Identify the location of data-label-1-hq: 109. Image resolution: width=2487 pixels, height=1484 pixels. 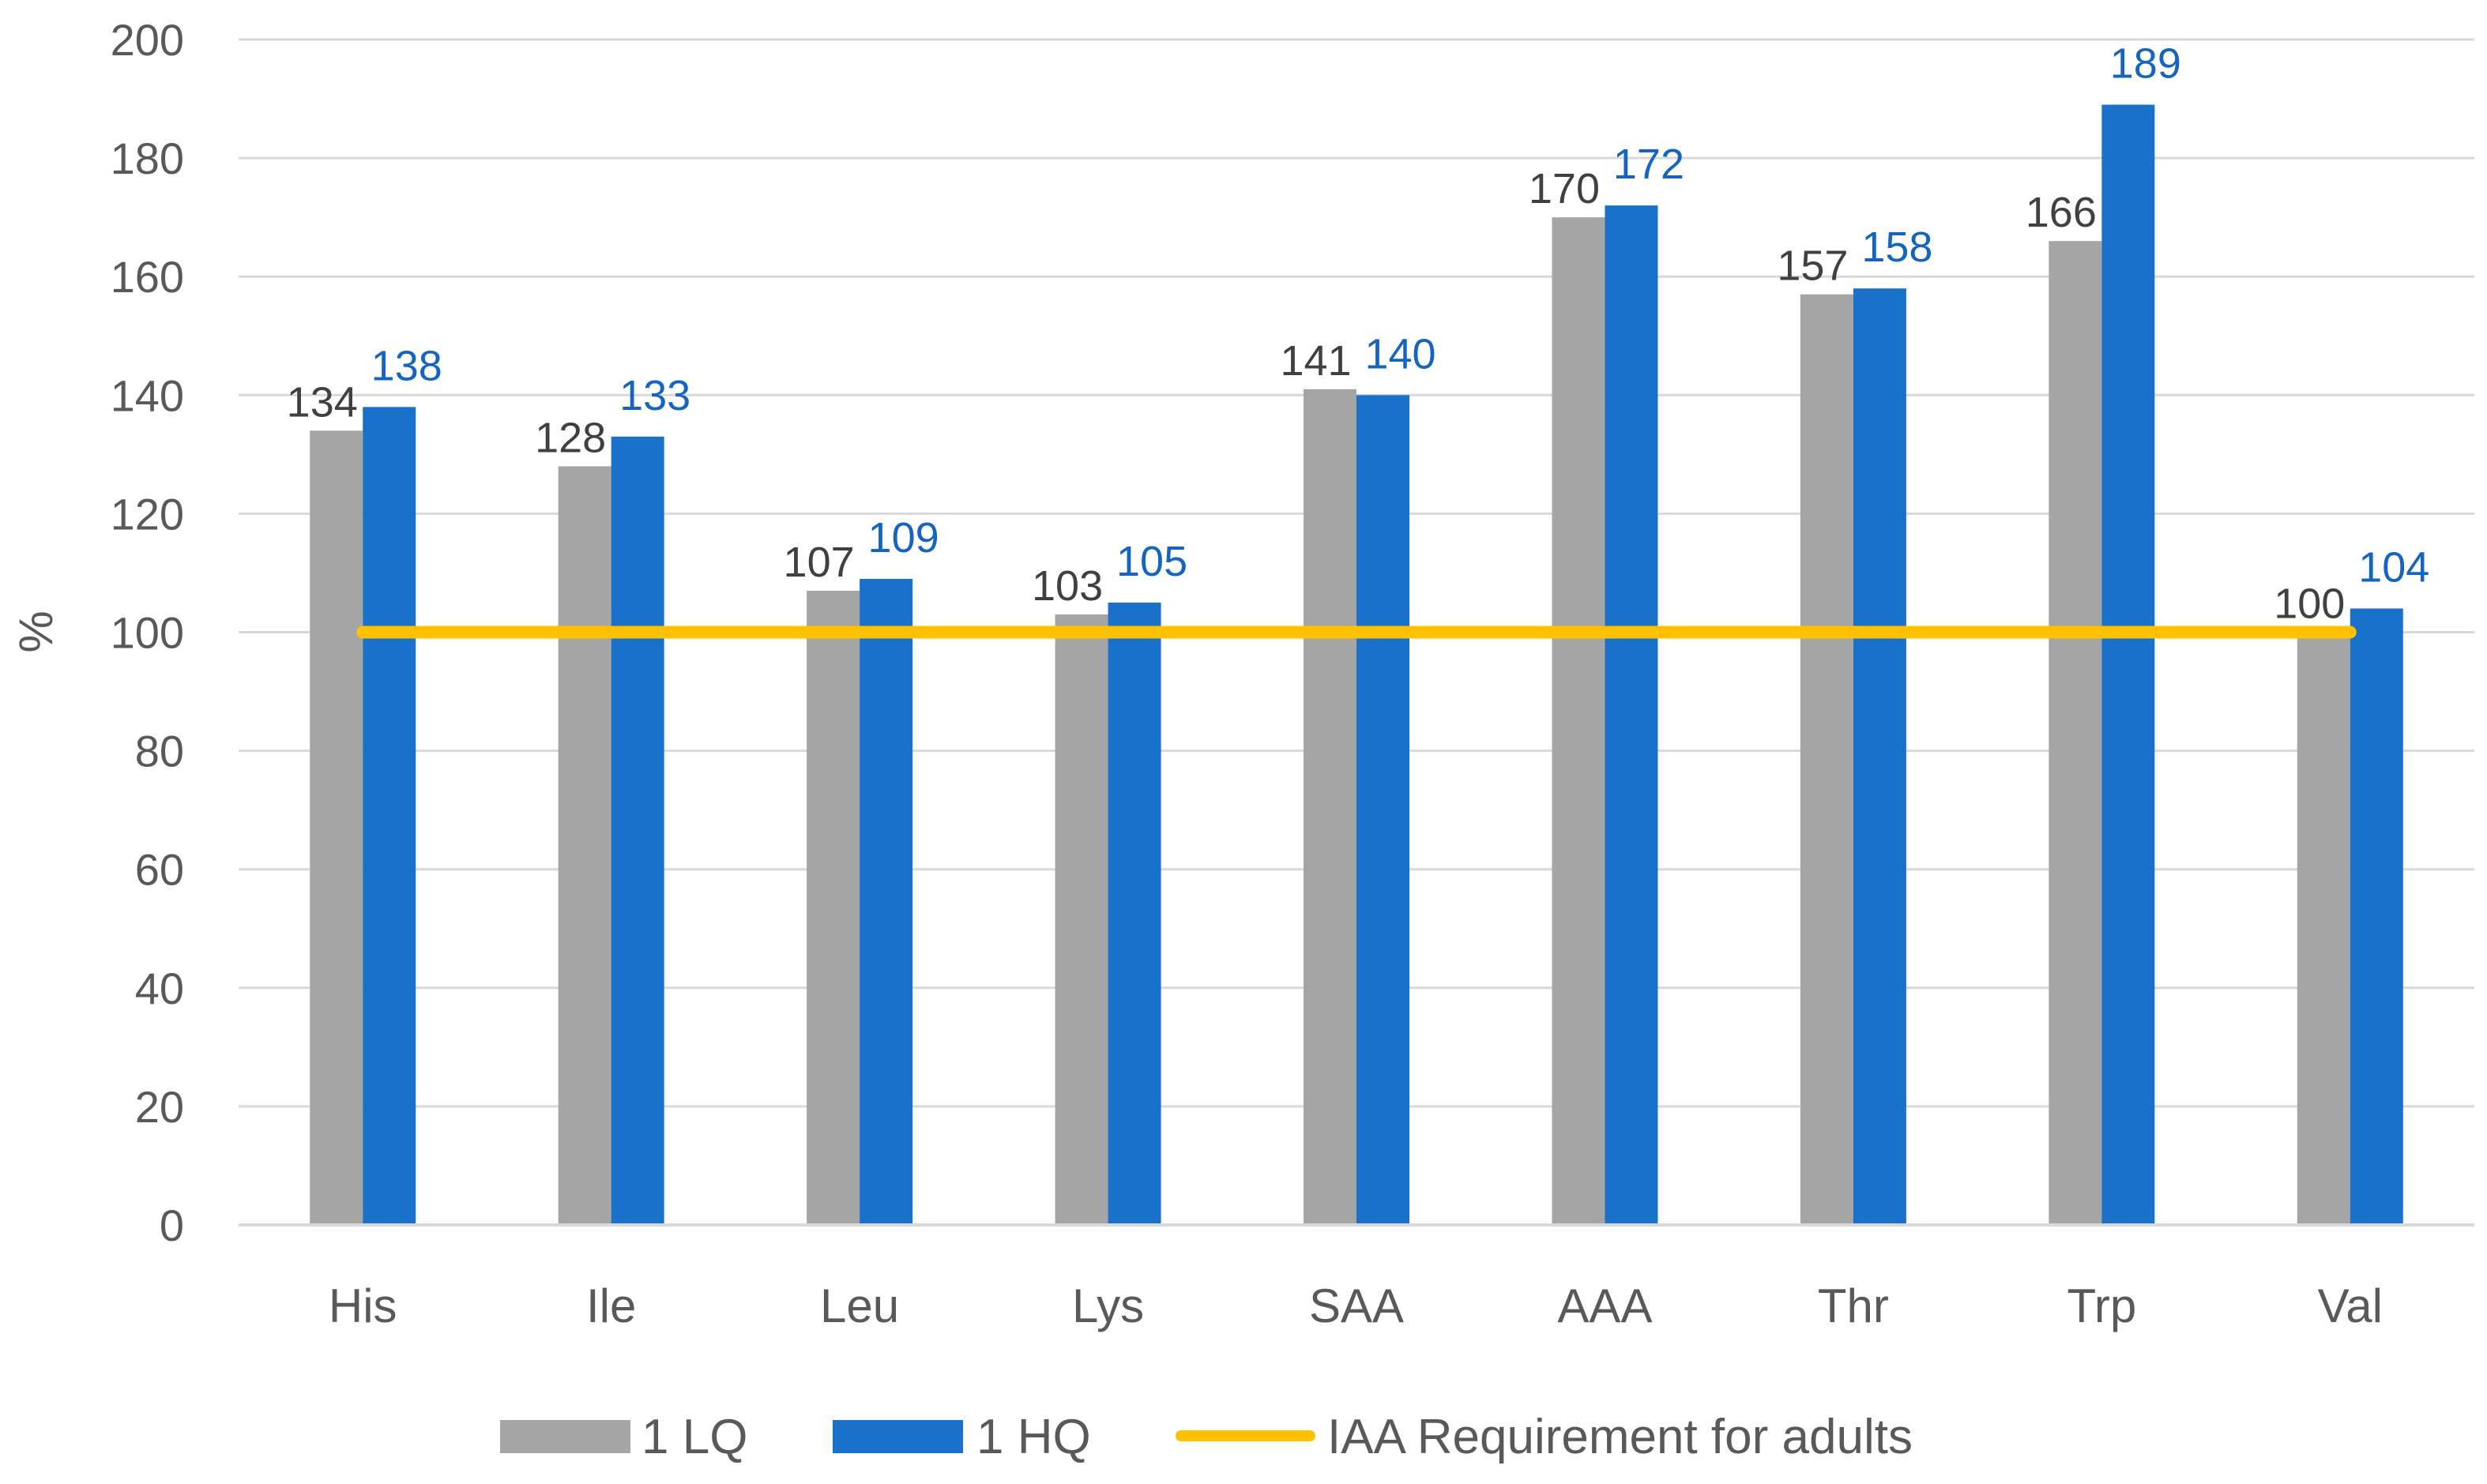
(903, 538).